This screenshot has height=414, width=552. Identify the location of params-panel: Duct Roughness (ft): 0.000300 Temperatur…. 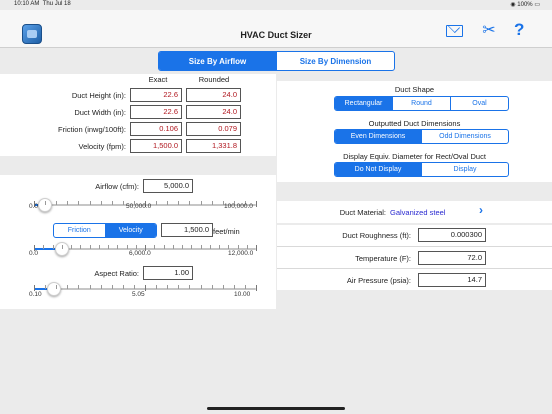
(414, 257).